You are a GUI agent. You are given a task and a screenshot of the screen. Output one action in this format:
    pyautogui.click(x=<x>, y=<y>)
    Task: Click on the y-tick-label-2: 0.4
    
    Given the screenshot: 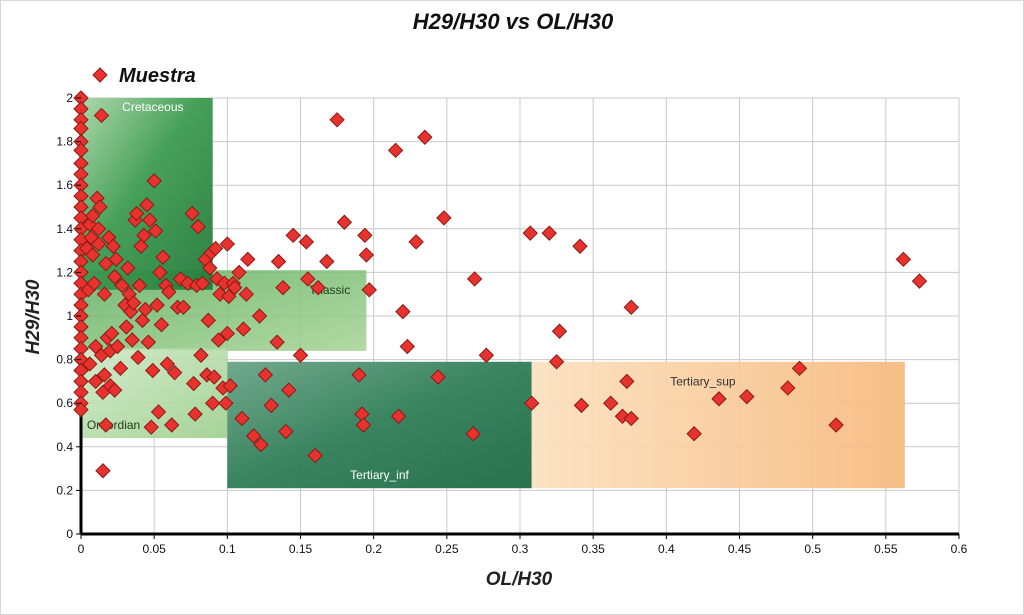 What is the action you would take?
    pyautogui.click(x=64, y=447)
    